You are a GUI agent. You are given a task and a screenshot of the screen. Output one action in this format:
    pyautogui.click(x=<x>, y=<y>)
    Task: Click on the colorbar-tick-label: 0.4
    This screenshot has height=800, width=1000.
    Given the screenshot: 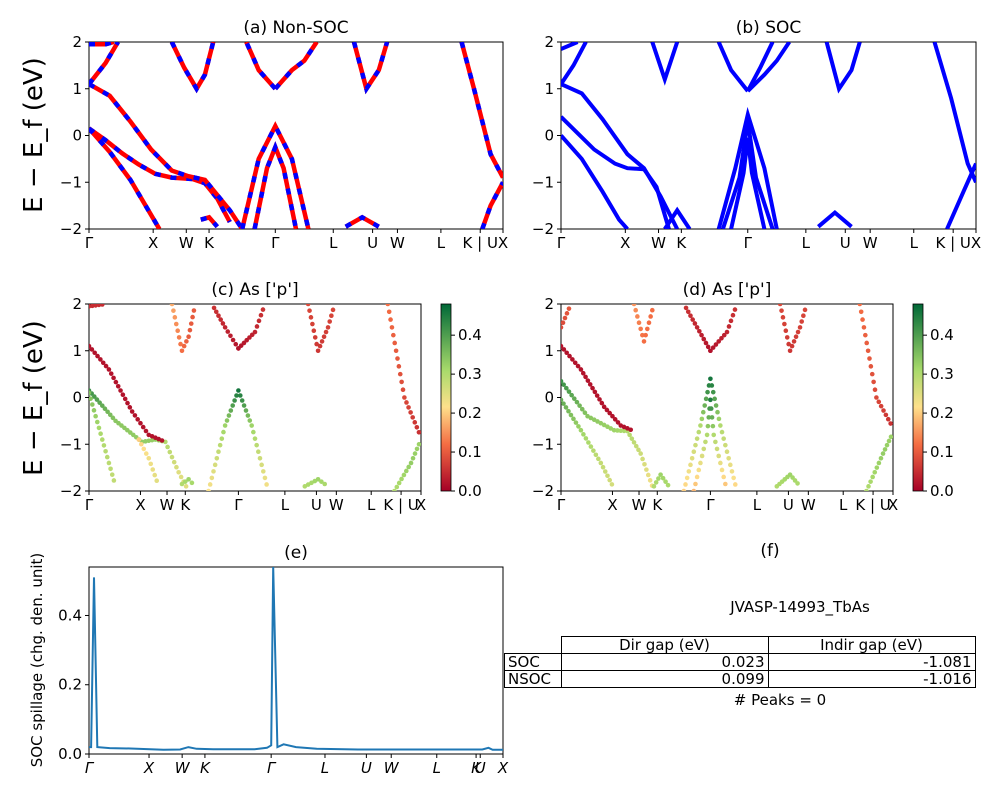 What is the action you would take?
    pyautogui.click(x=942, y=335)
    